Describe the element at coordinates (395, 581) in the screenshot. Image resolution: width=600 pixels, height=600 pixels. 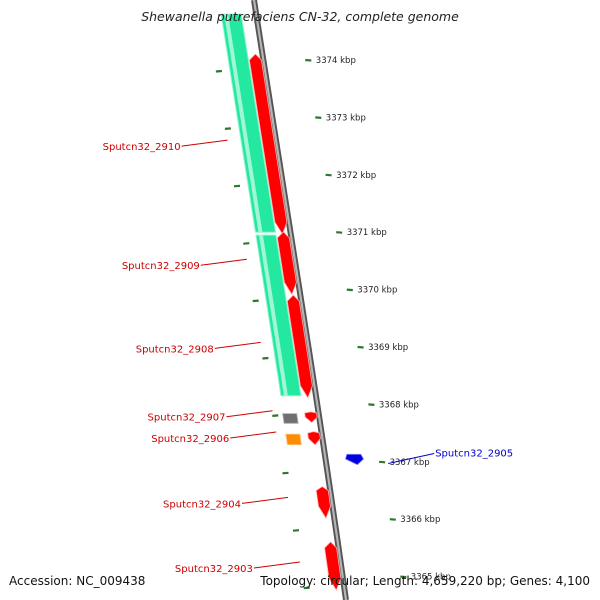
I see `length-label: Length:` at that location.